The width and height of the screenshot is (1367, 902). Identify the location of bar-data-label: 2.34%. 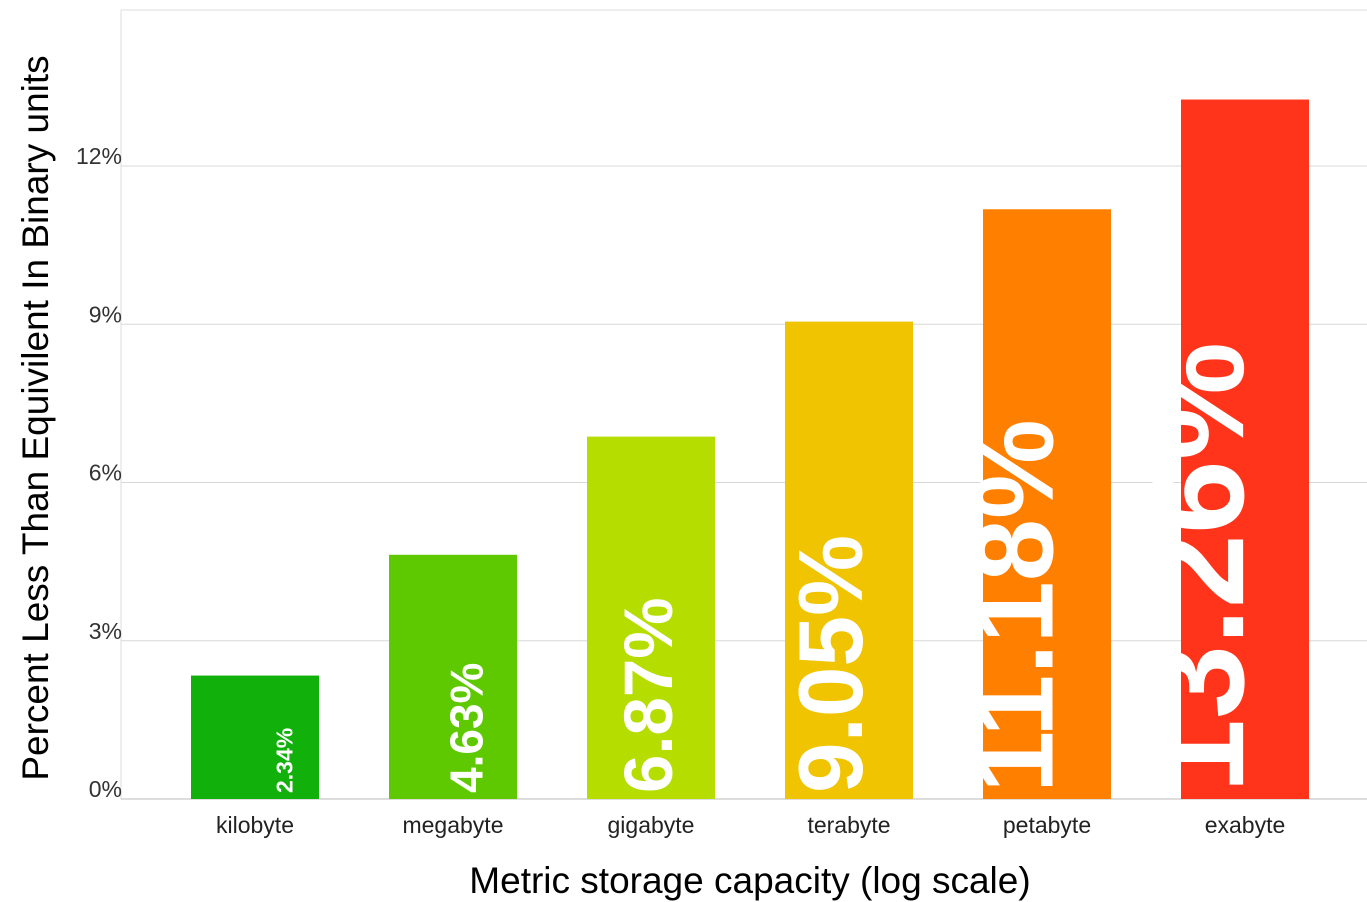
(285, 760).